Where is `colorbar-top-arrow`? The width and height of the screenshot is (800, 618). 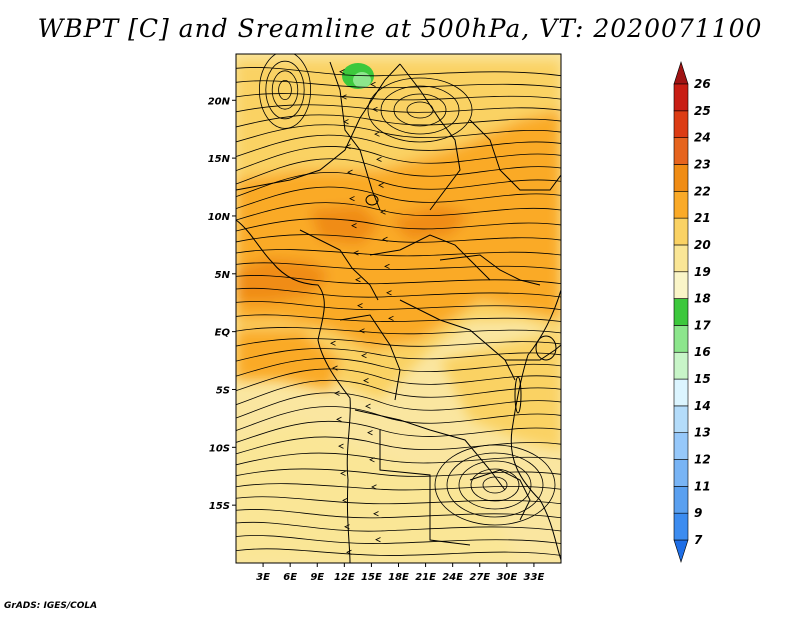 colorbar-top-arrow is located at coordinates (681, 73).